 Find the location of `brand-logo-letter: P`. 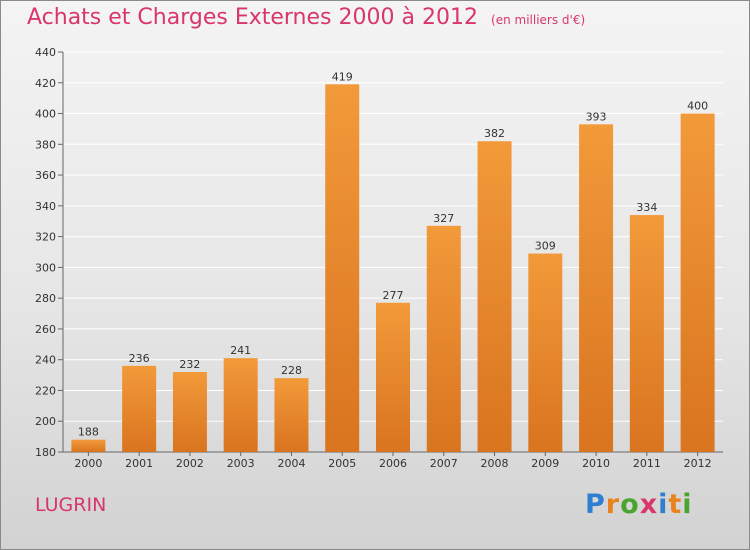

brand-logo-letter: P is located at coordinates (595, 504).